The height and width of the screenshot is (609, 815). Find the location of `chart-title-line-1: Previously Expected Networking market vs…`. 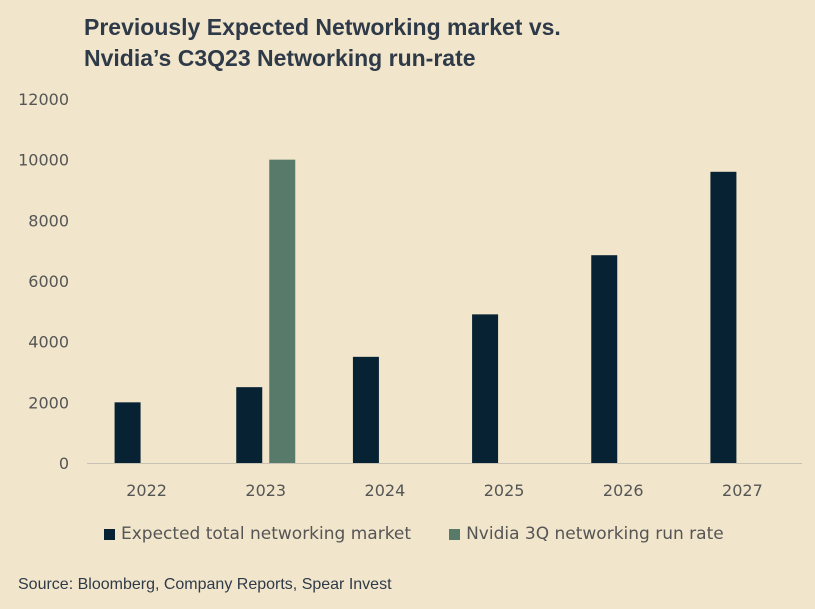

chart-title-line-1: Previously Expected Networking market vs… is located at coordinates (322, 27).